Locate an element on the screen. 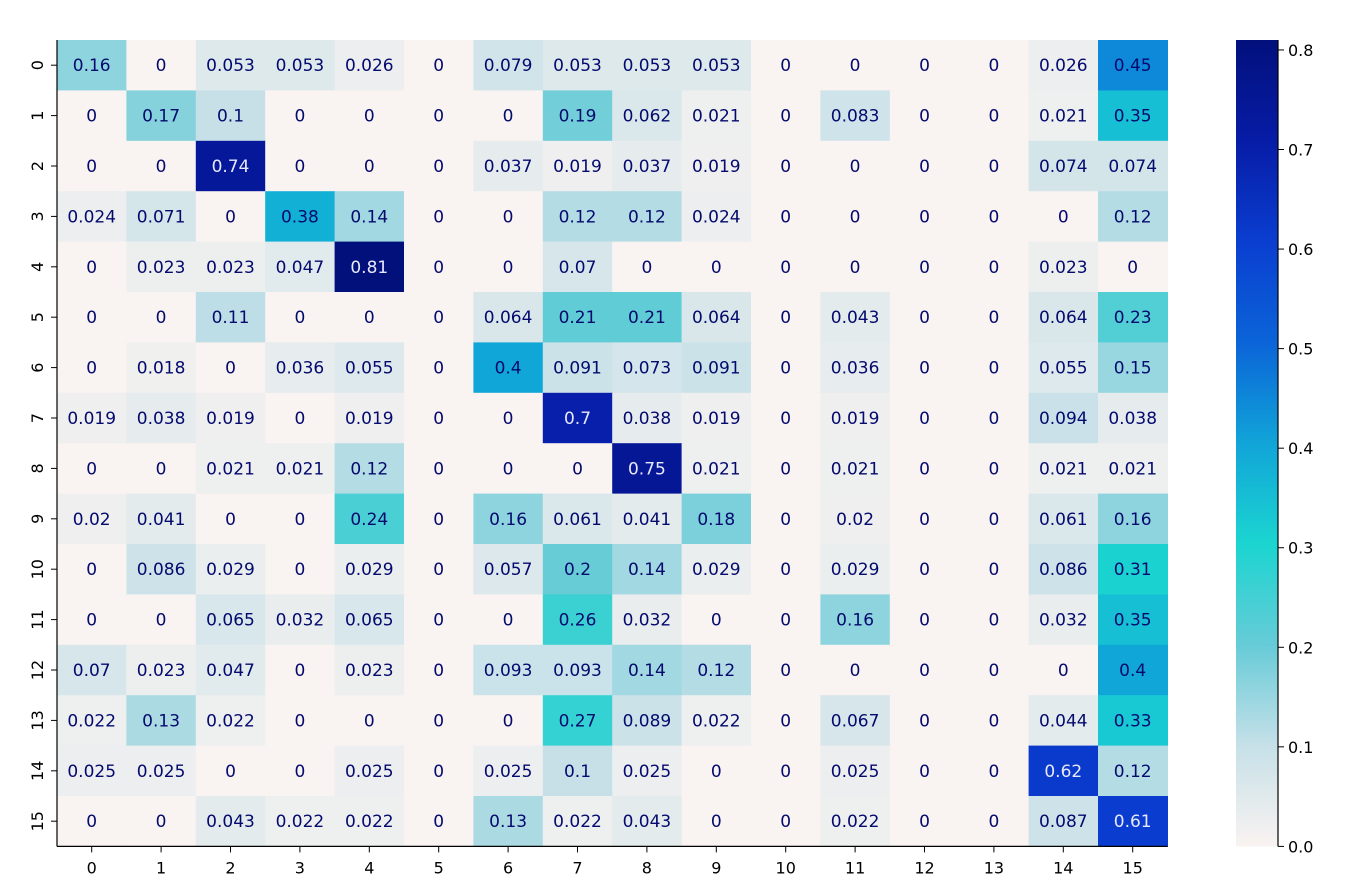  x-tick-label: 12 is located at coordinates (924, 867).